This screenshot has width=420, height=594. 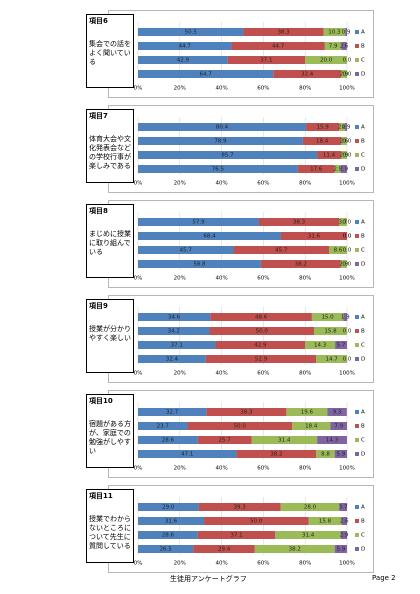 What do you see at coordinates (225, 441) in the screenshot?
I see `value-label: 25.7` at bounding box center [225, 441].